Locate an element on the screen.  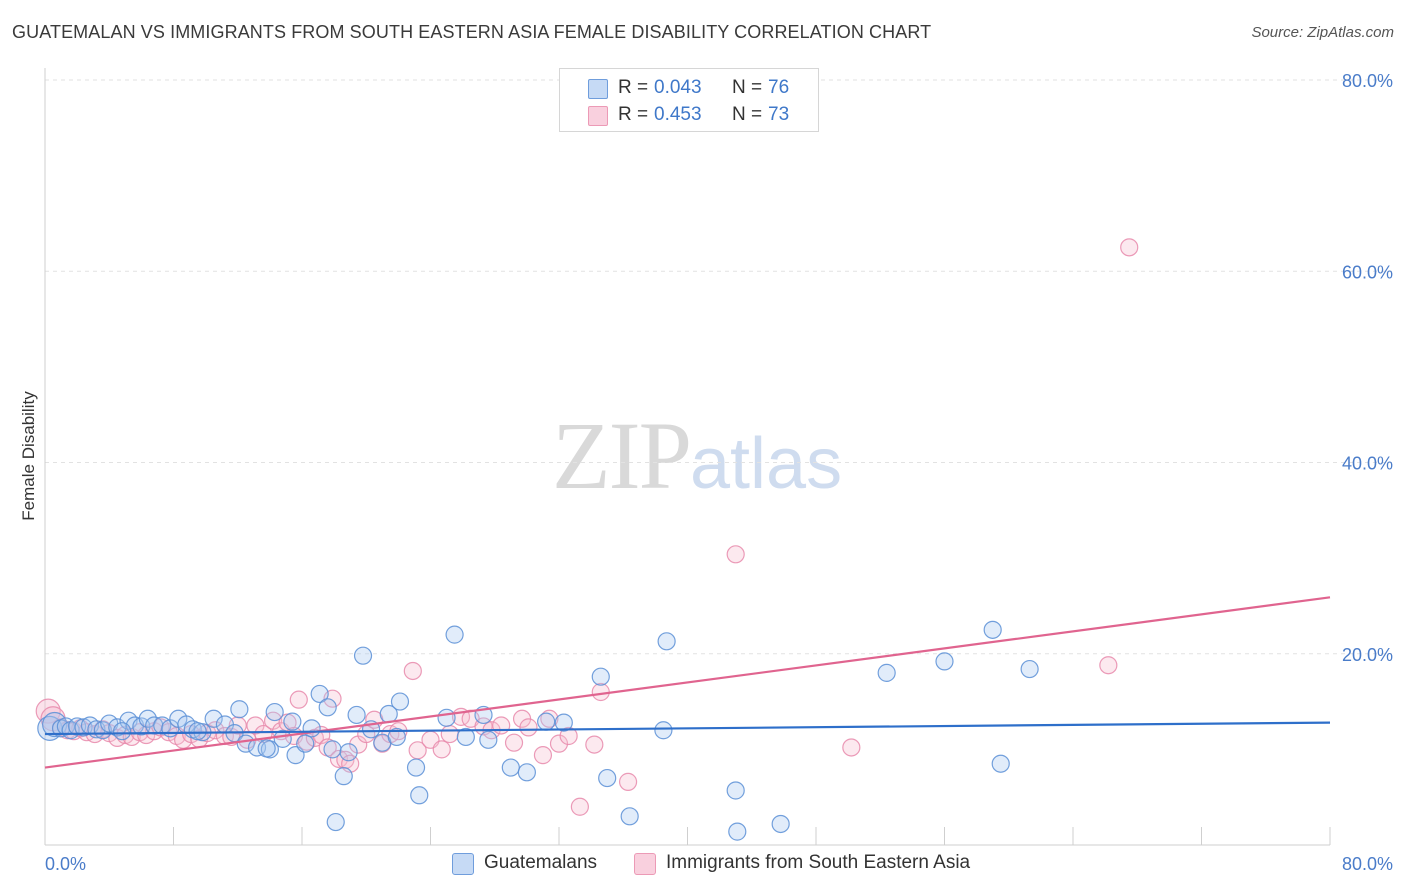
y-axis-title: Female Disability is located at coordinates (28, 456).